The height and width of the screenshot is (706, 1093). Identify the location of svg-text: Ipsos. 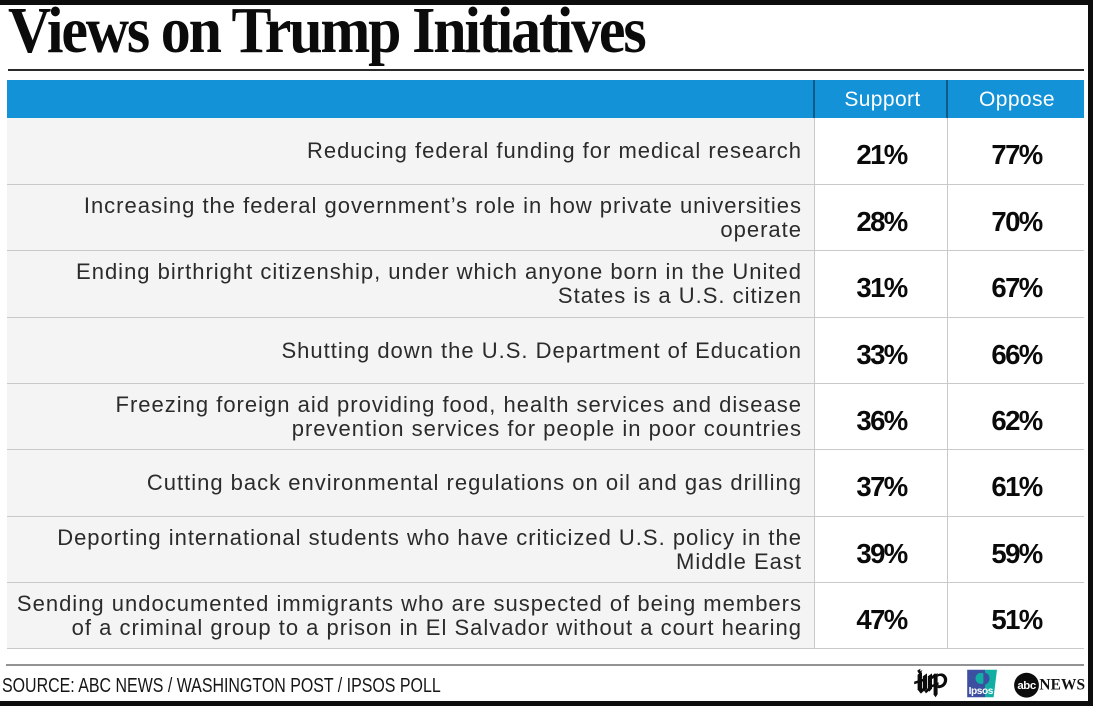
(981, 691).